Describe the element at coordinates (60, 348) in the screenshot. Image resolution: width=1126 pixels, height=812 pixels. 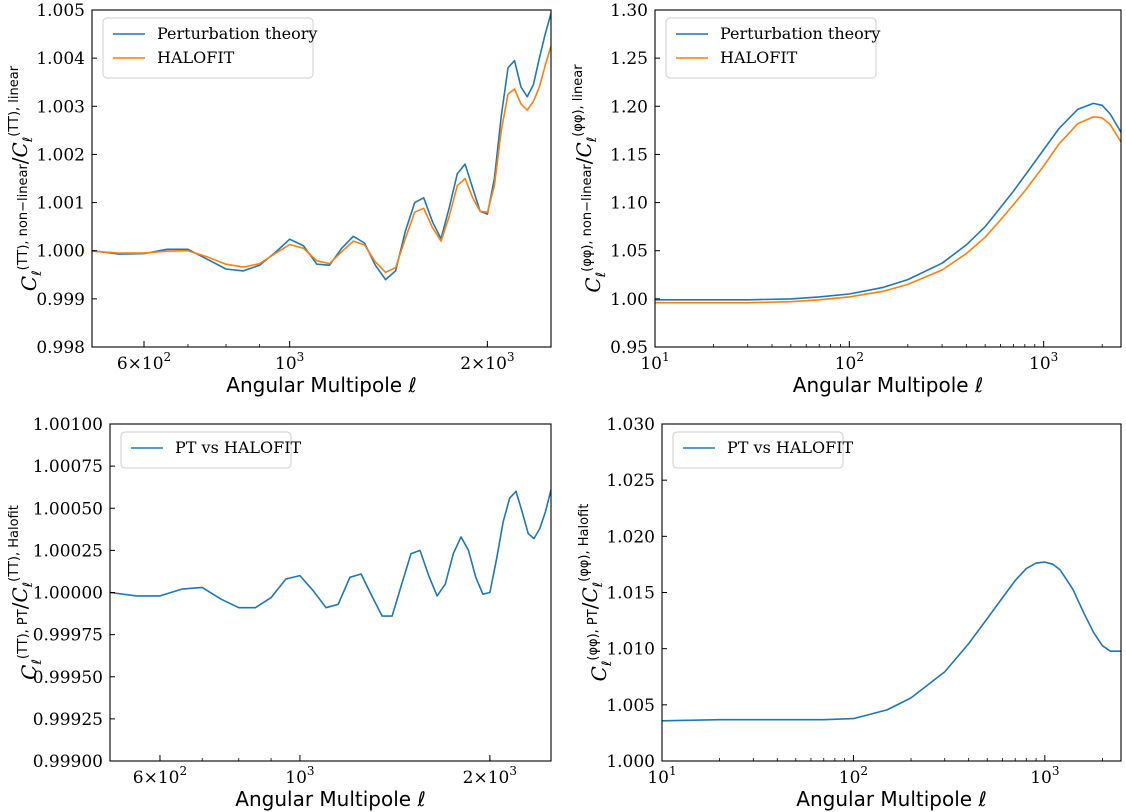
I see `y-tick-label: 0.998` at that location.